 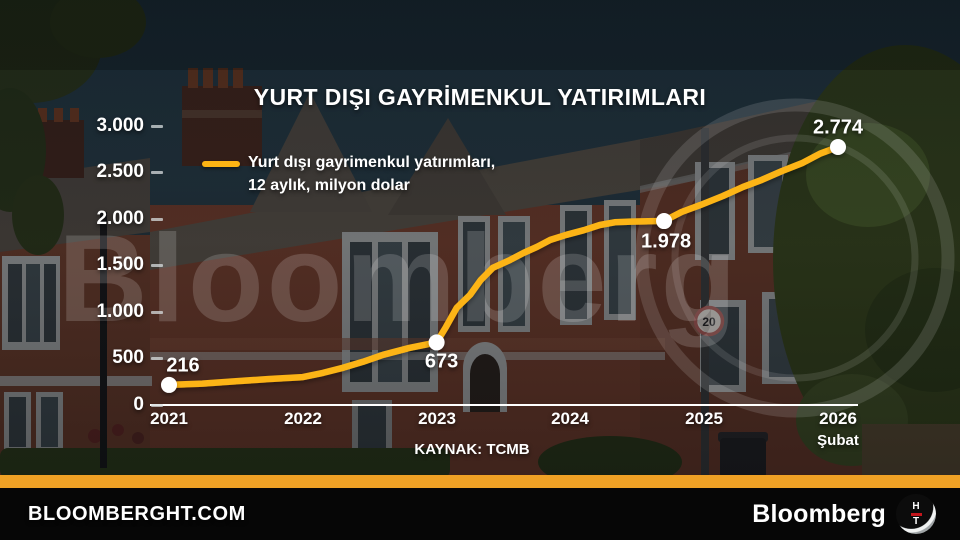 What do you see at coordinates (329, 185) in the screenshot?
I see `legend-line-2: 12 aylık, milyon dolar` at bounding box center [329, 185].